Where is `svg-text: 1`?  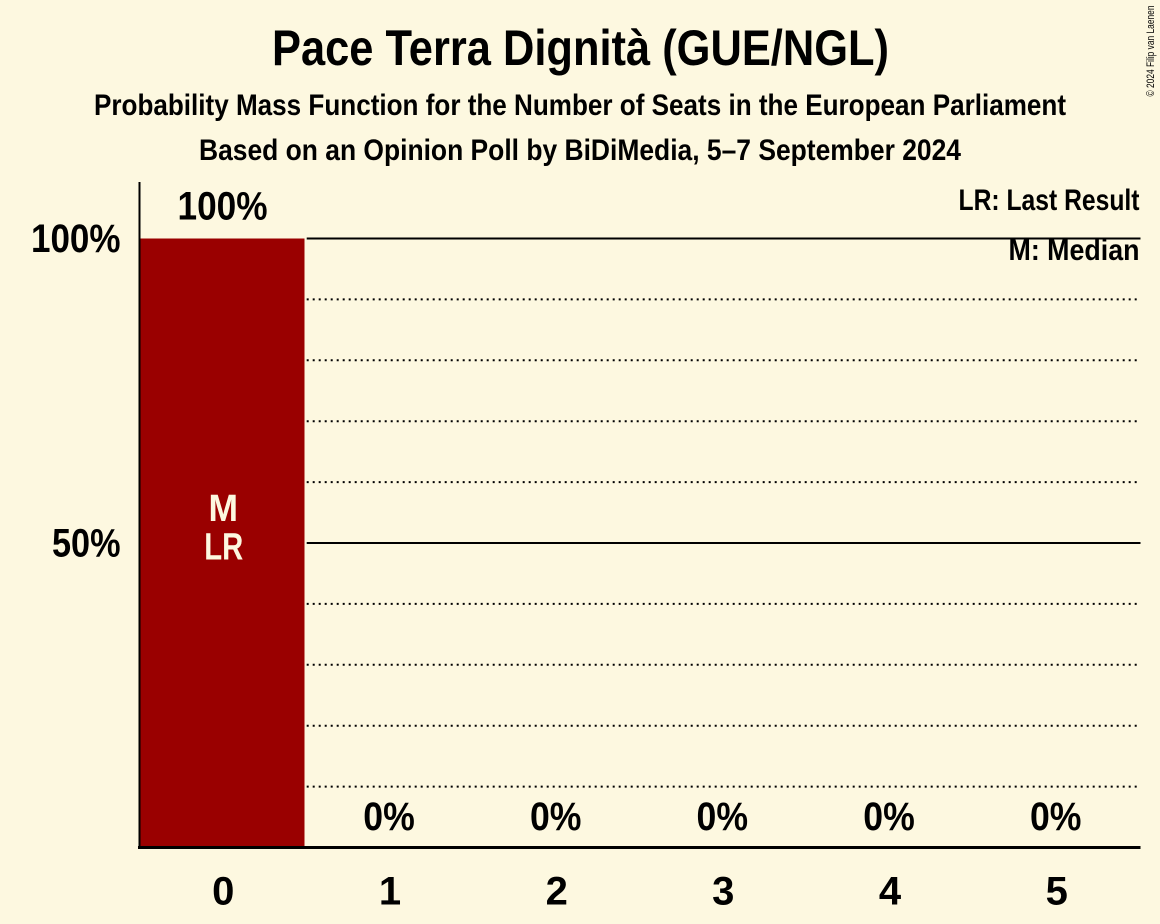
svg-text: 1 is located at coordinates (390, 892).